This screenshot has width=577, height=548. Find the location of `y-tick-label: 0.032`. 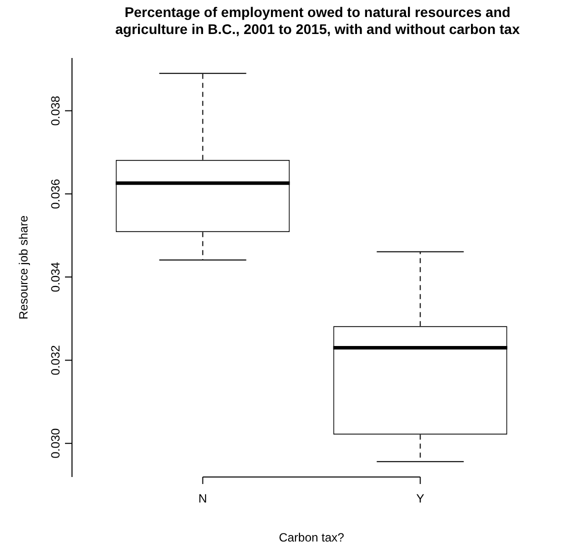

y-tick-label: 0.032 is located at coordinates (55, 360).